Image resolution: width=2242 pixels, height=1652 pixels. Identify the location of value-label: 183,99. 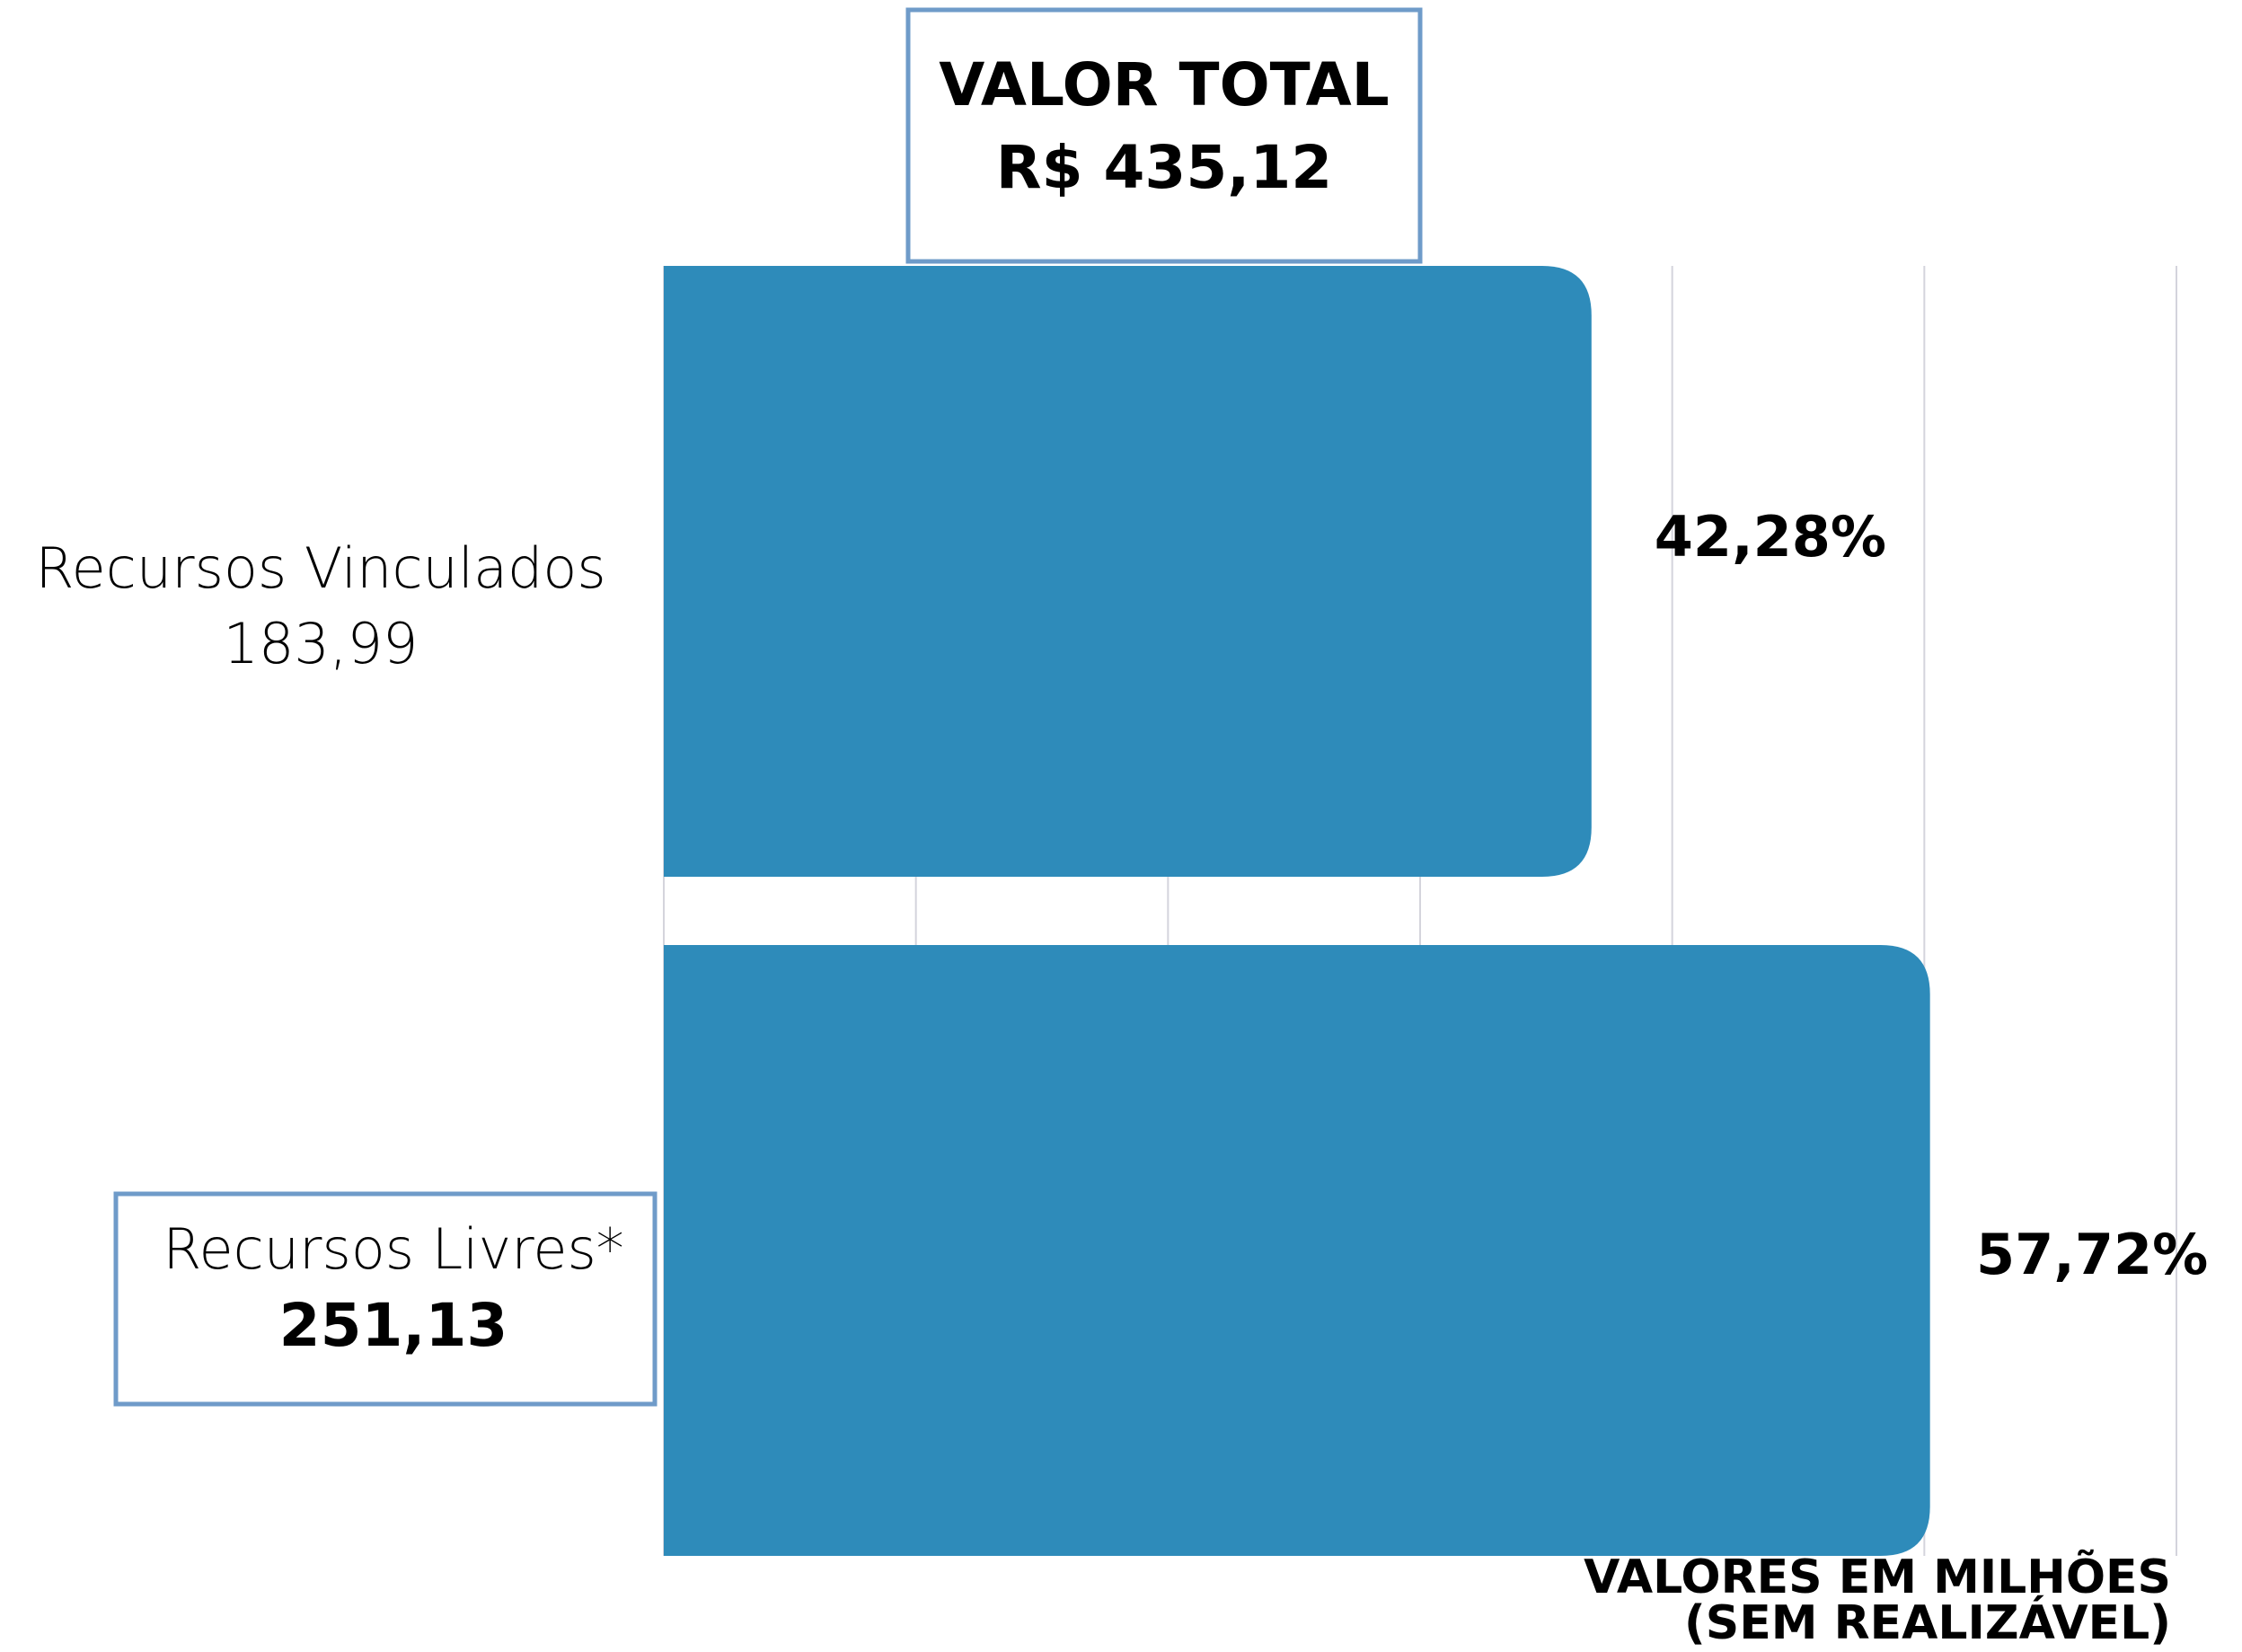
(321, 643).